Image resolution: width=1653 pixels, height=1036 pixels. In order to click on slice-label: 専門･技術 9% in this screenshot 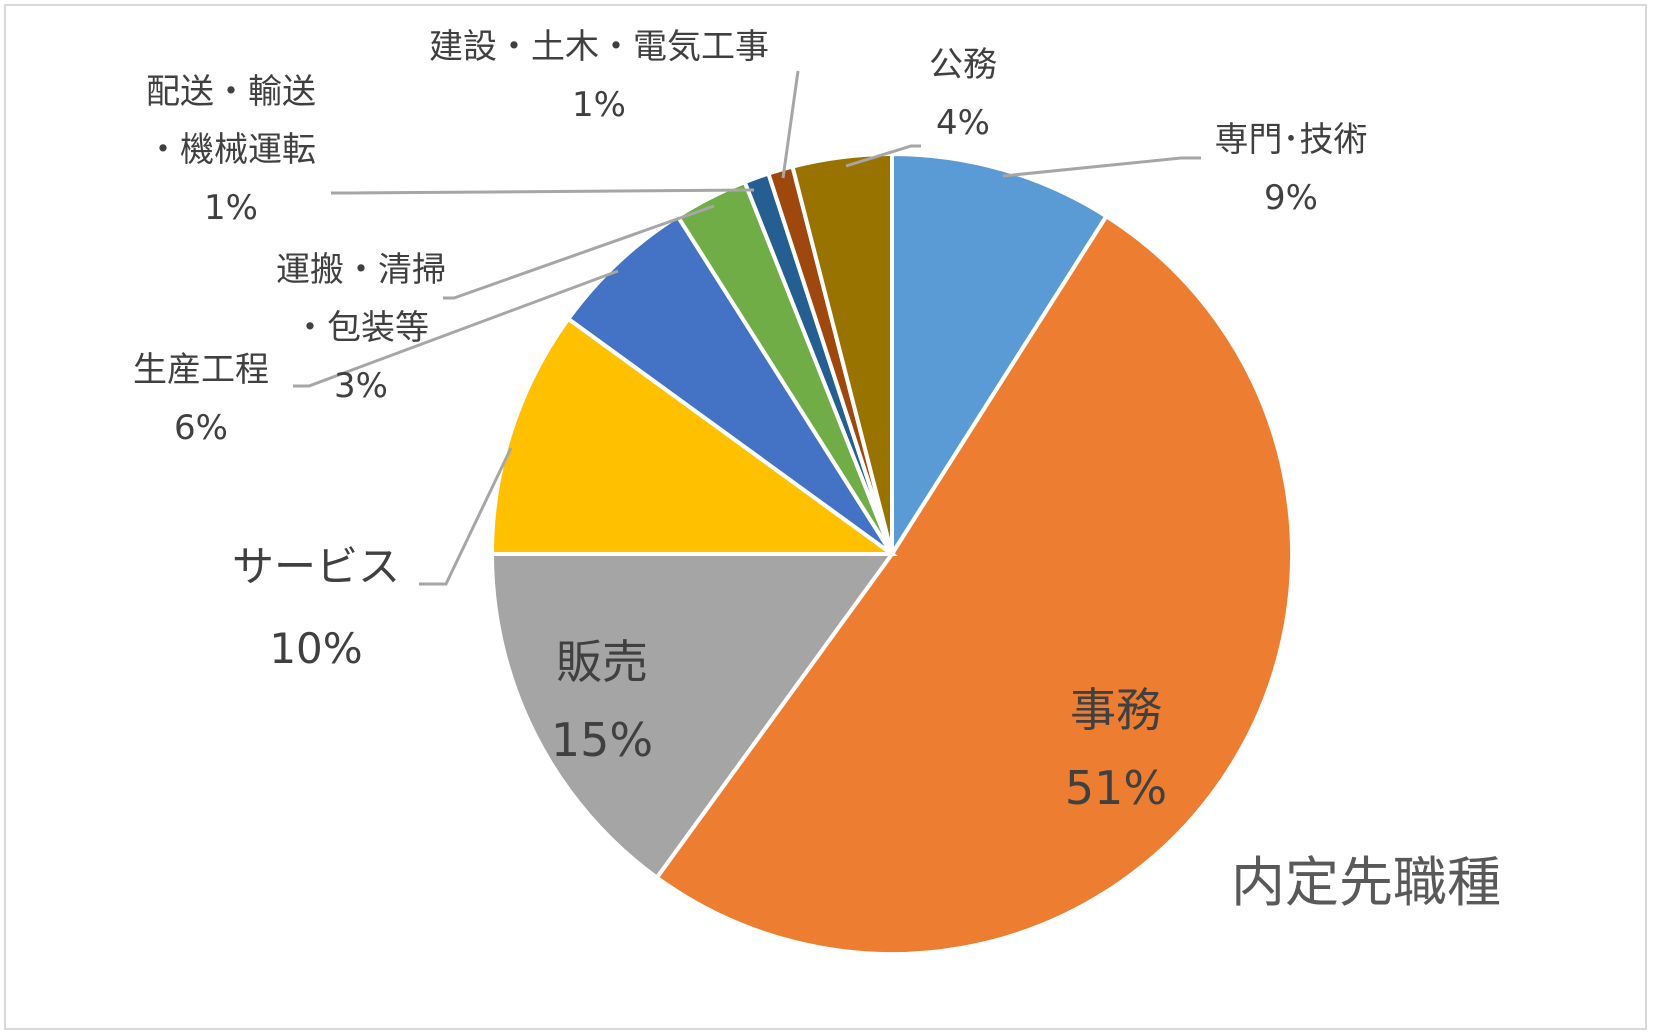, I will do `click(1291, 169)`.